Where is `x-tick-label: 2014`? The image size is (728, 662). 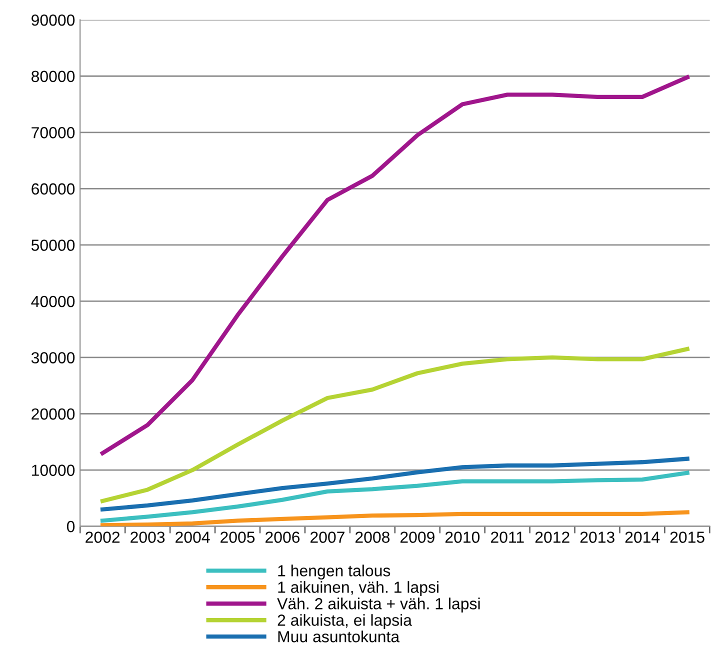
x-tick-label: 2014 is located at coordinates (642, 537).